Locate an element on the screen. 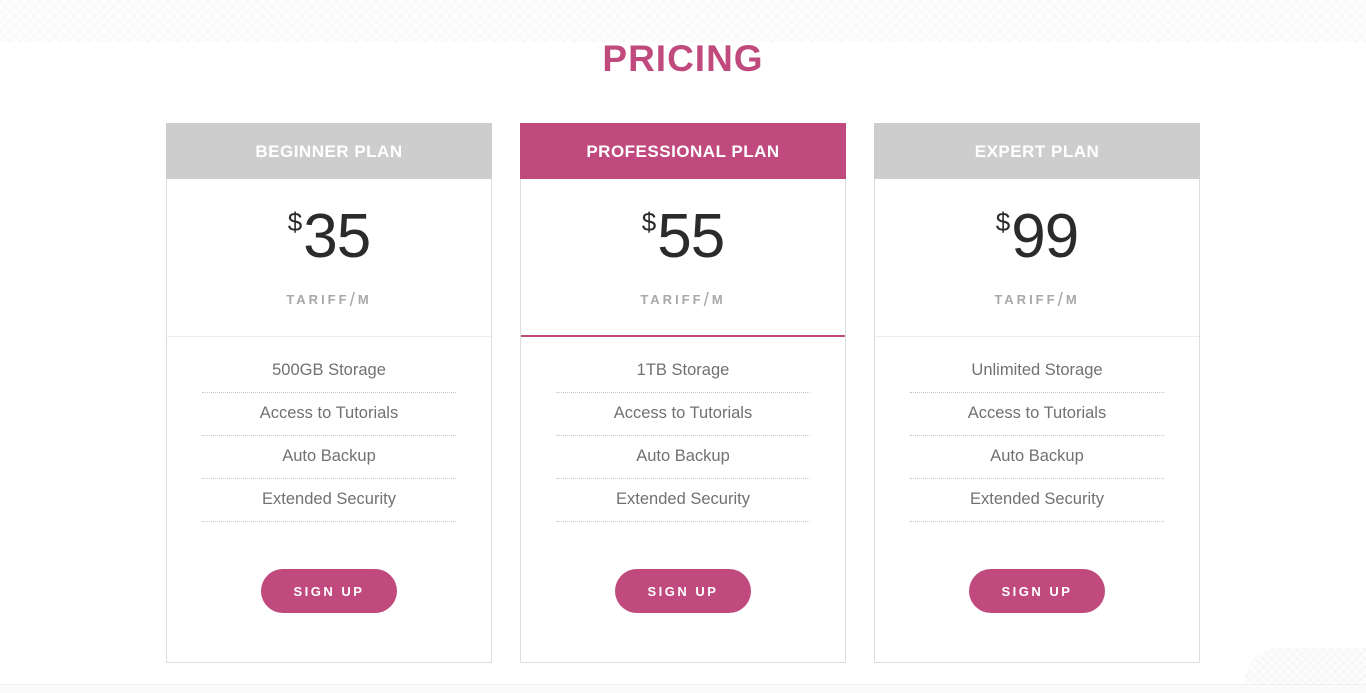 This screenshot has width=1366, height=693. feature-item: Unlimited Storage is located at coordinates (1037, 371).